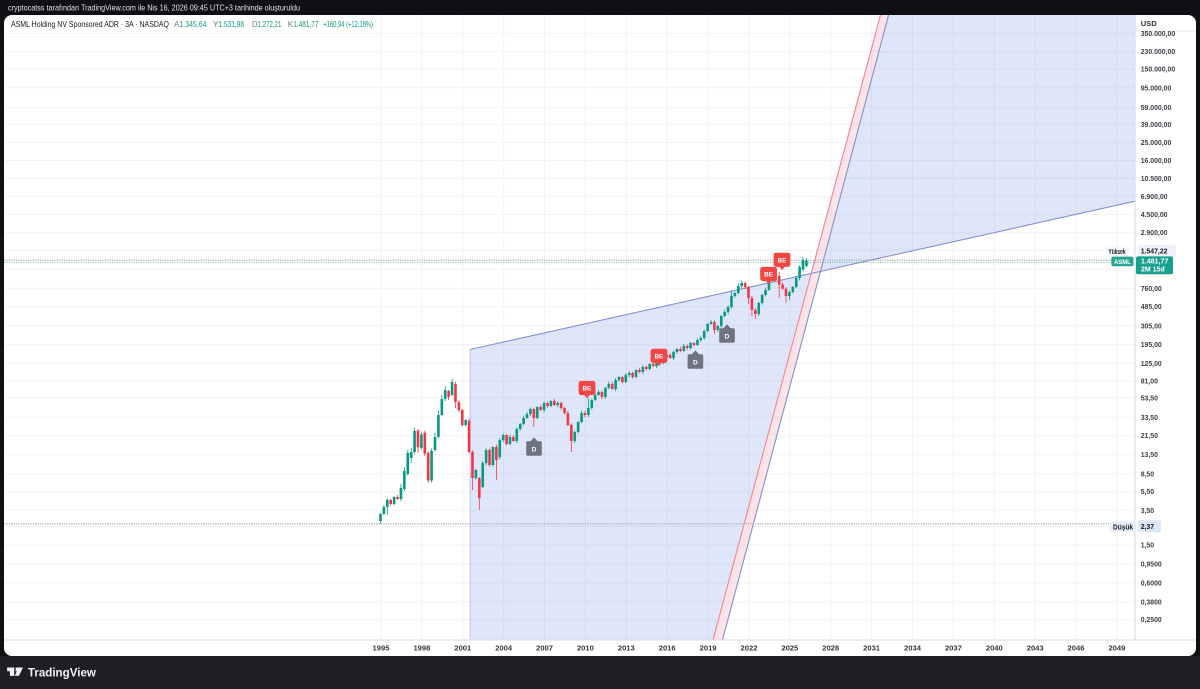  I want to click on svg-text: 485,00, so click(1151, 307).